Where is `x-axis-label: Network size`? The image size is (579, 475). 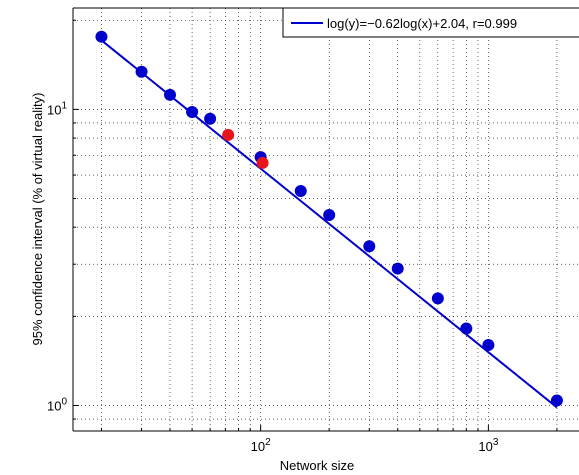
x-axis-label: Network size is located at coordinates (317, 465).